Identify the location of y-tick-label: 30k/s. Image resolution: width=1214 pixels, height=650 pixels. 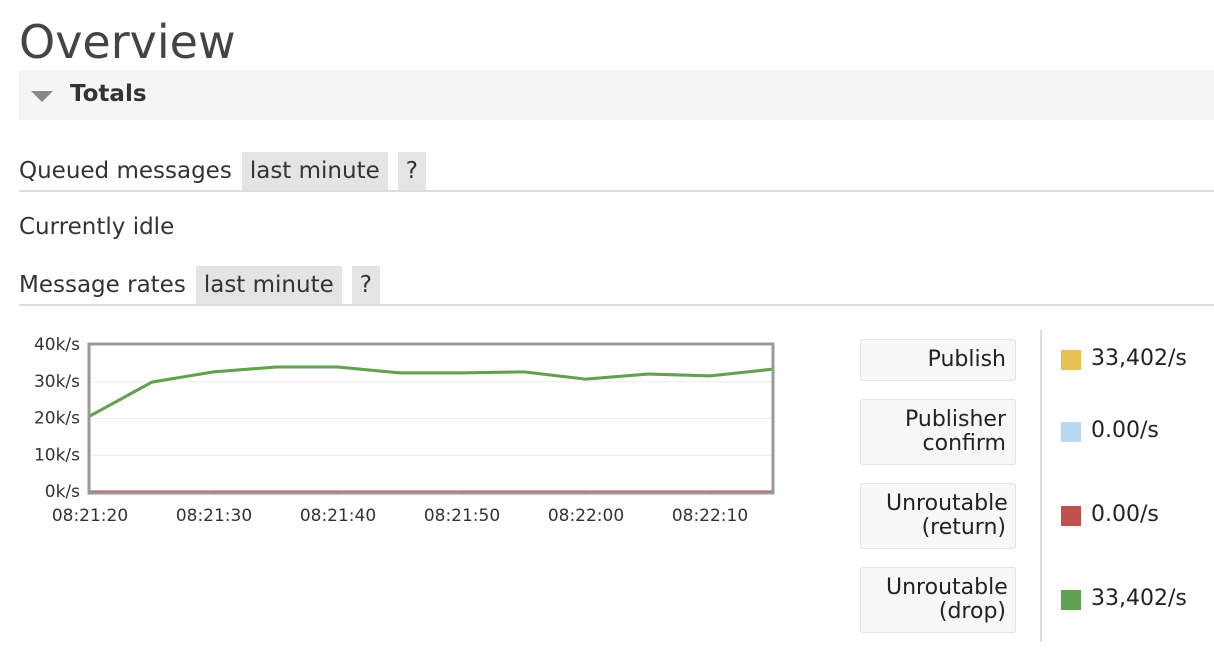
(57, 382).